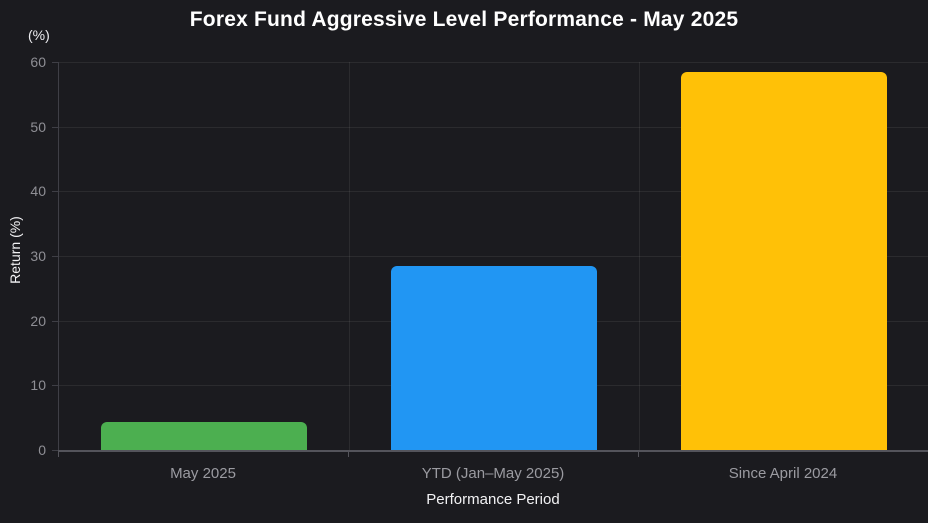 The height and width of the screenshot is (523, 928). What do you see at coordinates (203, 473) in the screenshot?
I see `x-tick-label-may-2025: May 2025` at bounding box center [203, 473].